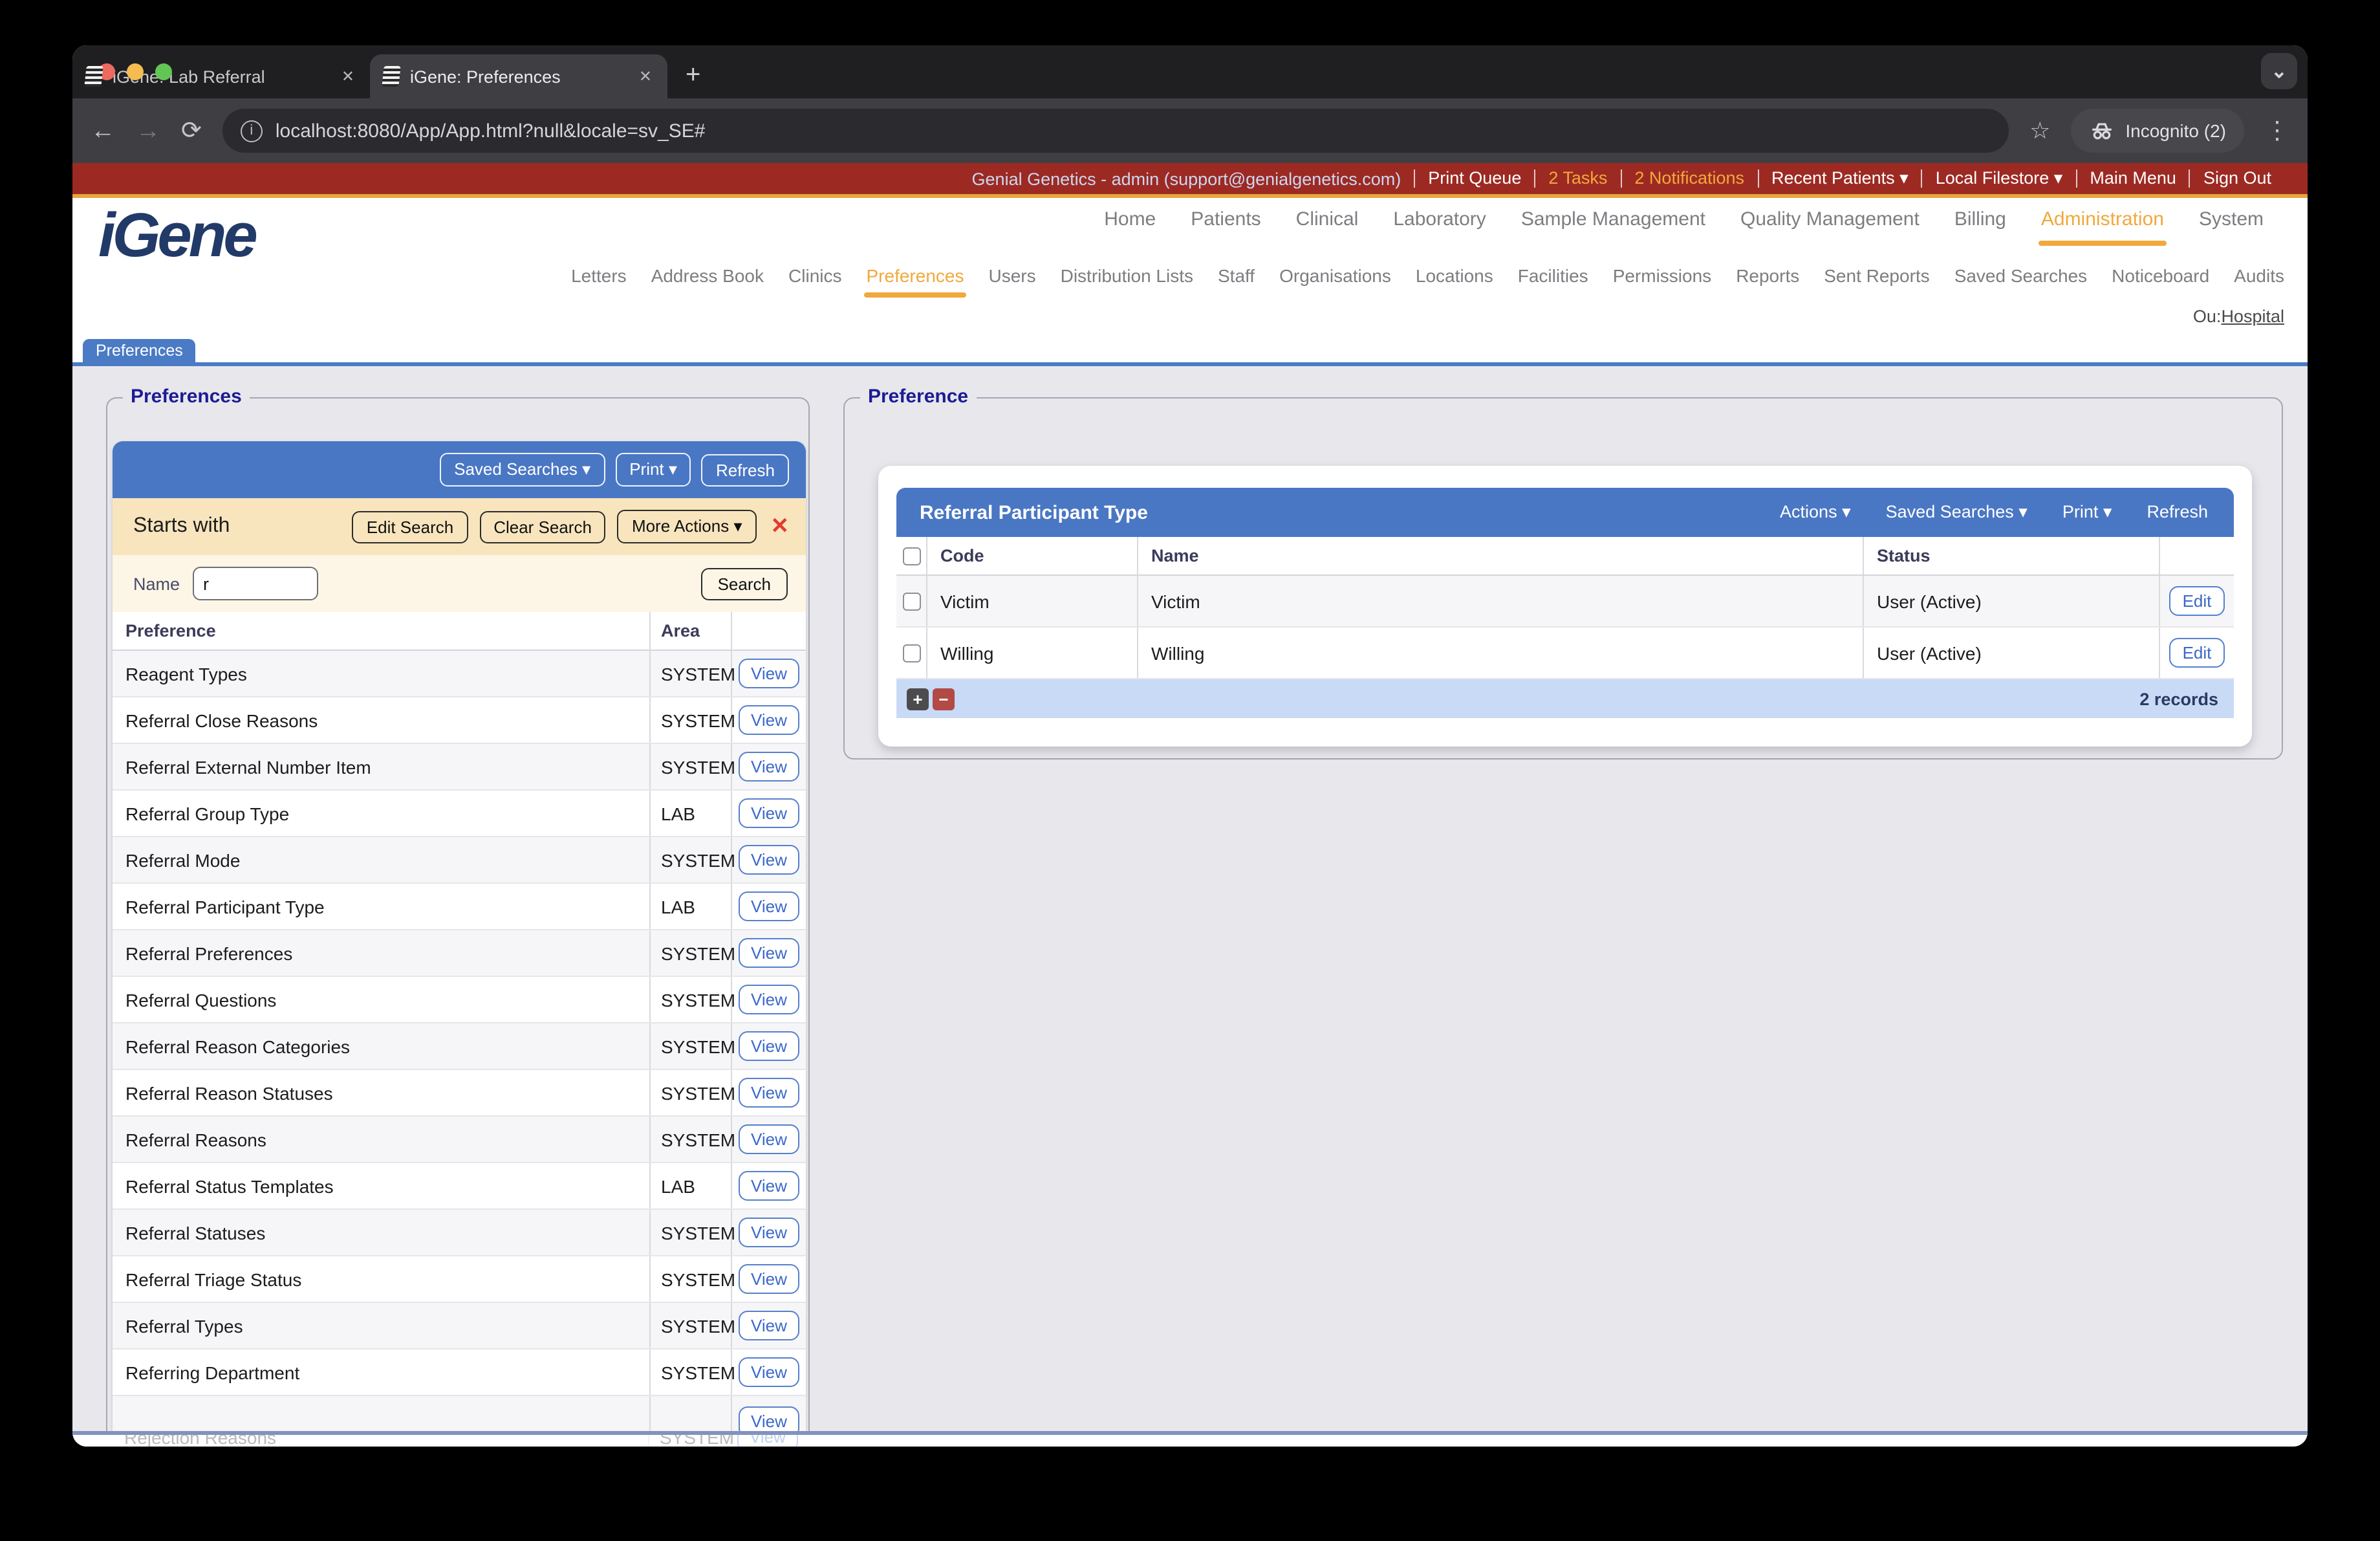 Image resolution: width=2380 pixels, height=1541 pixels. What do you see at coordinates (1327, 219) in the screenshot?
I see `primary-nav-item: Clinical` at bounding box center [1327, 219].